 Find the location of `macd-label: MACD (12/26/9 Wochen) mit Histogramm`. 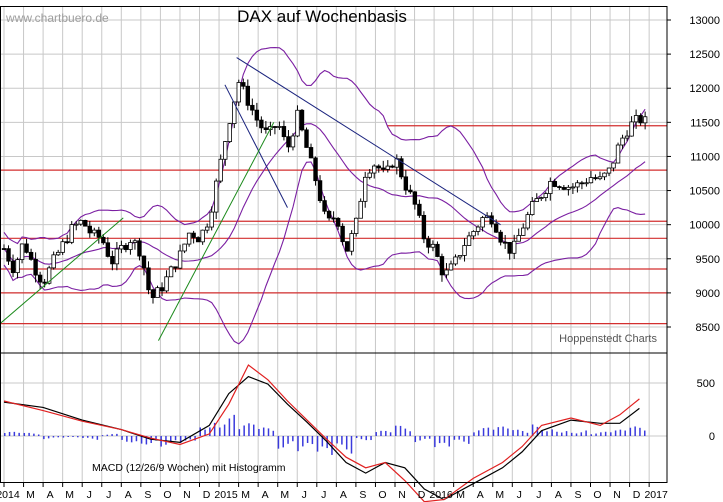

macd-label: MACD (12/26/9 Wochen) mit Histogramm is located at coordinates (189, 468).